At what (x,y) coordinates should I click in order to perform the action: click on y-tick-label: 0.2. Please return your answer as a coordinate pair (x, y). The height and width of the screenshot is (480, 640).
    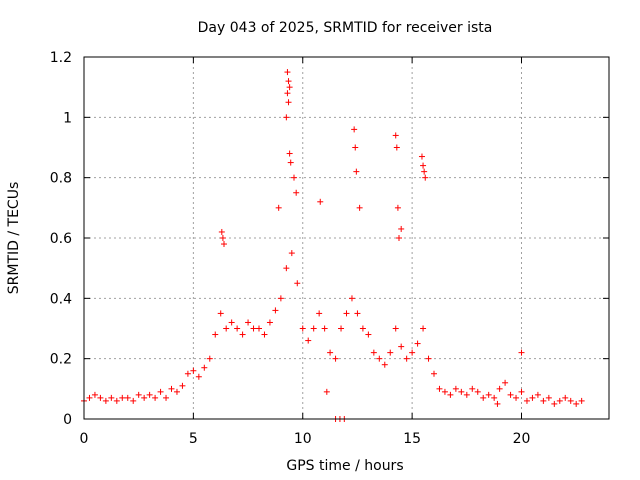
    Looking at the image, I should click on (61, 360).